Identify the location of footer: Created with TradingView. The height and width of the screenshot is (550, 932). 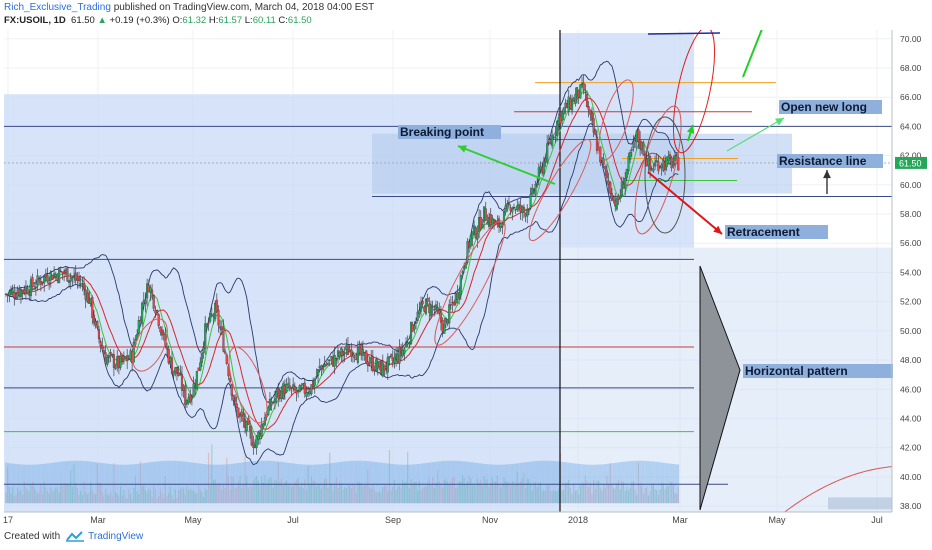
(73, 536).